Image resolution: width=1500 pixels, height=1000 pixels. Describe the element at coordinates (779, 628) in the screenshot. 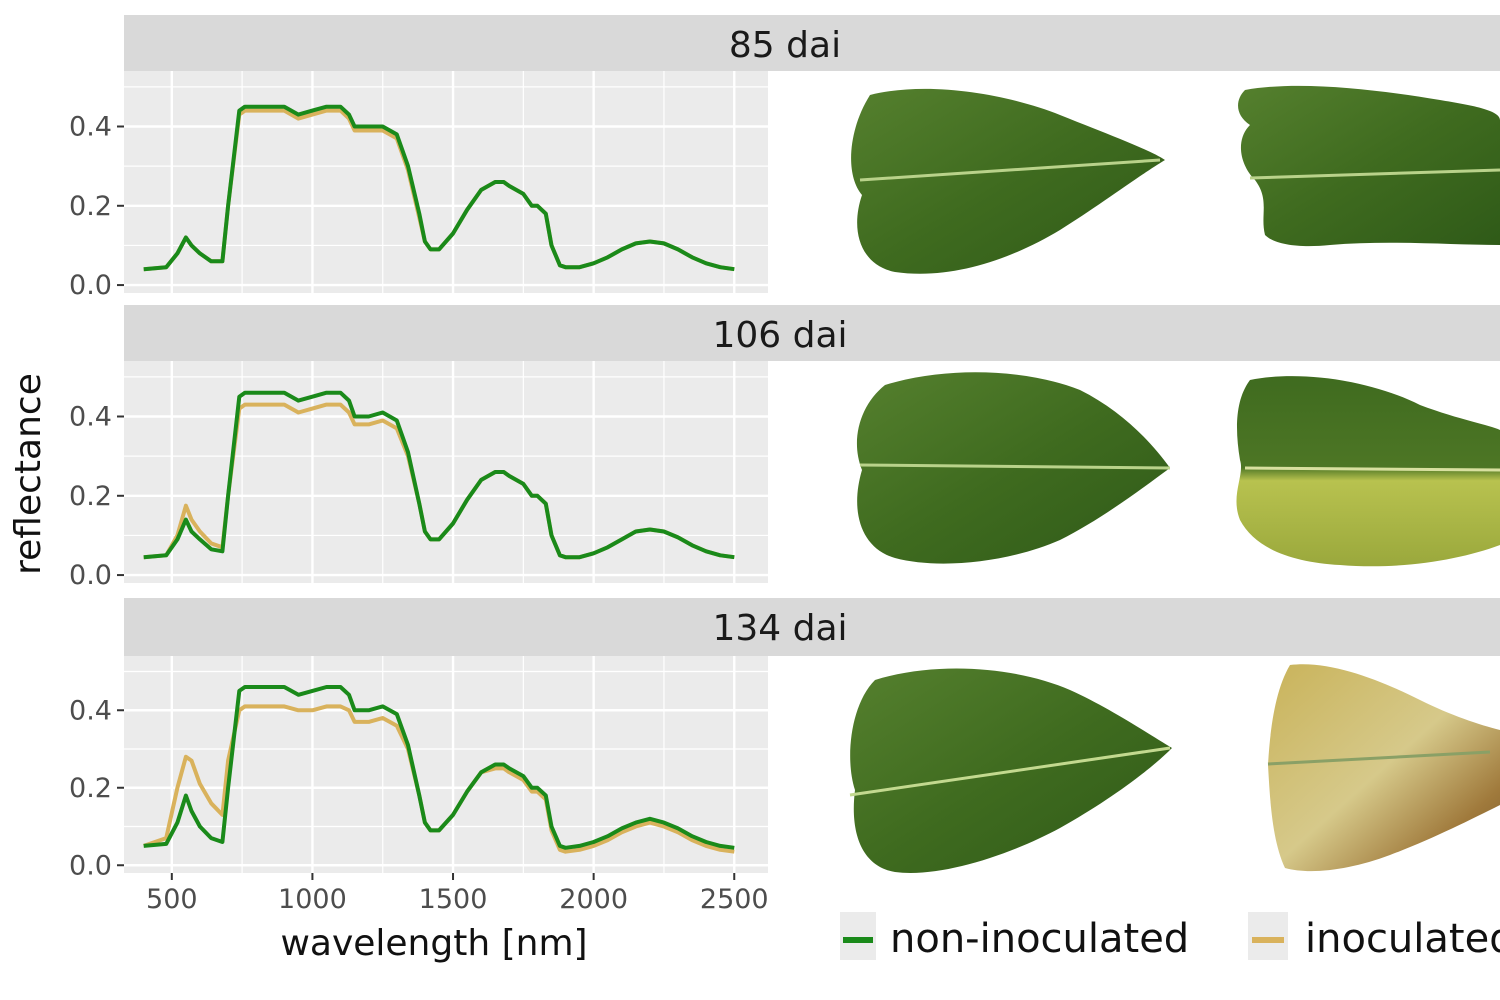

I see `strip-label: 134 dai` at that location.